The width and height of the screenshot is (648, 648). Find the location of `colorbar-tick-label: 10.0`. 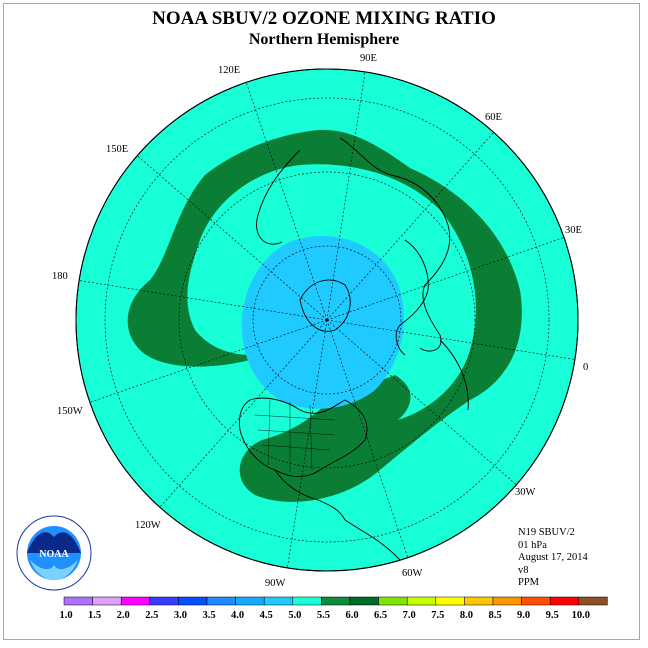

colorbar-tick-label: 10.0 is located at coordinates (581, 615).